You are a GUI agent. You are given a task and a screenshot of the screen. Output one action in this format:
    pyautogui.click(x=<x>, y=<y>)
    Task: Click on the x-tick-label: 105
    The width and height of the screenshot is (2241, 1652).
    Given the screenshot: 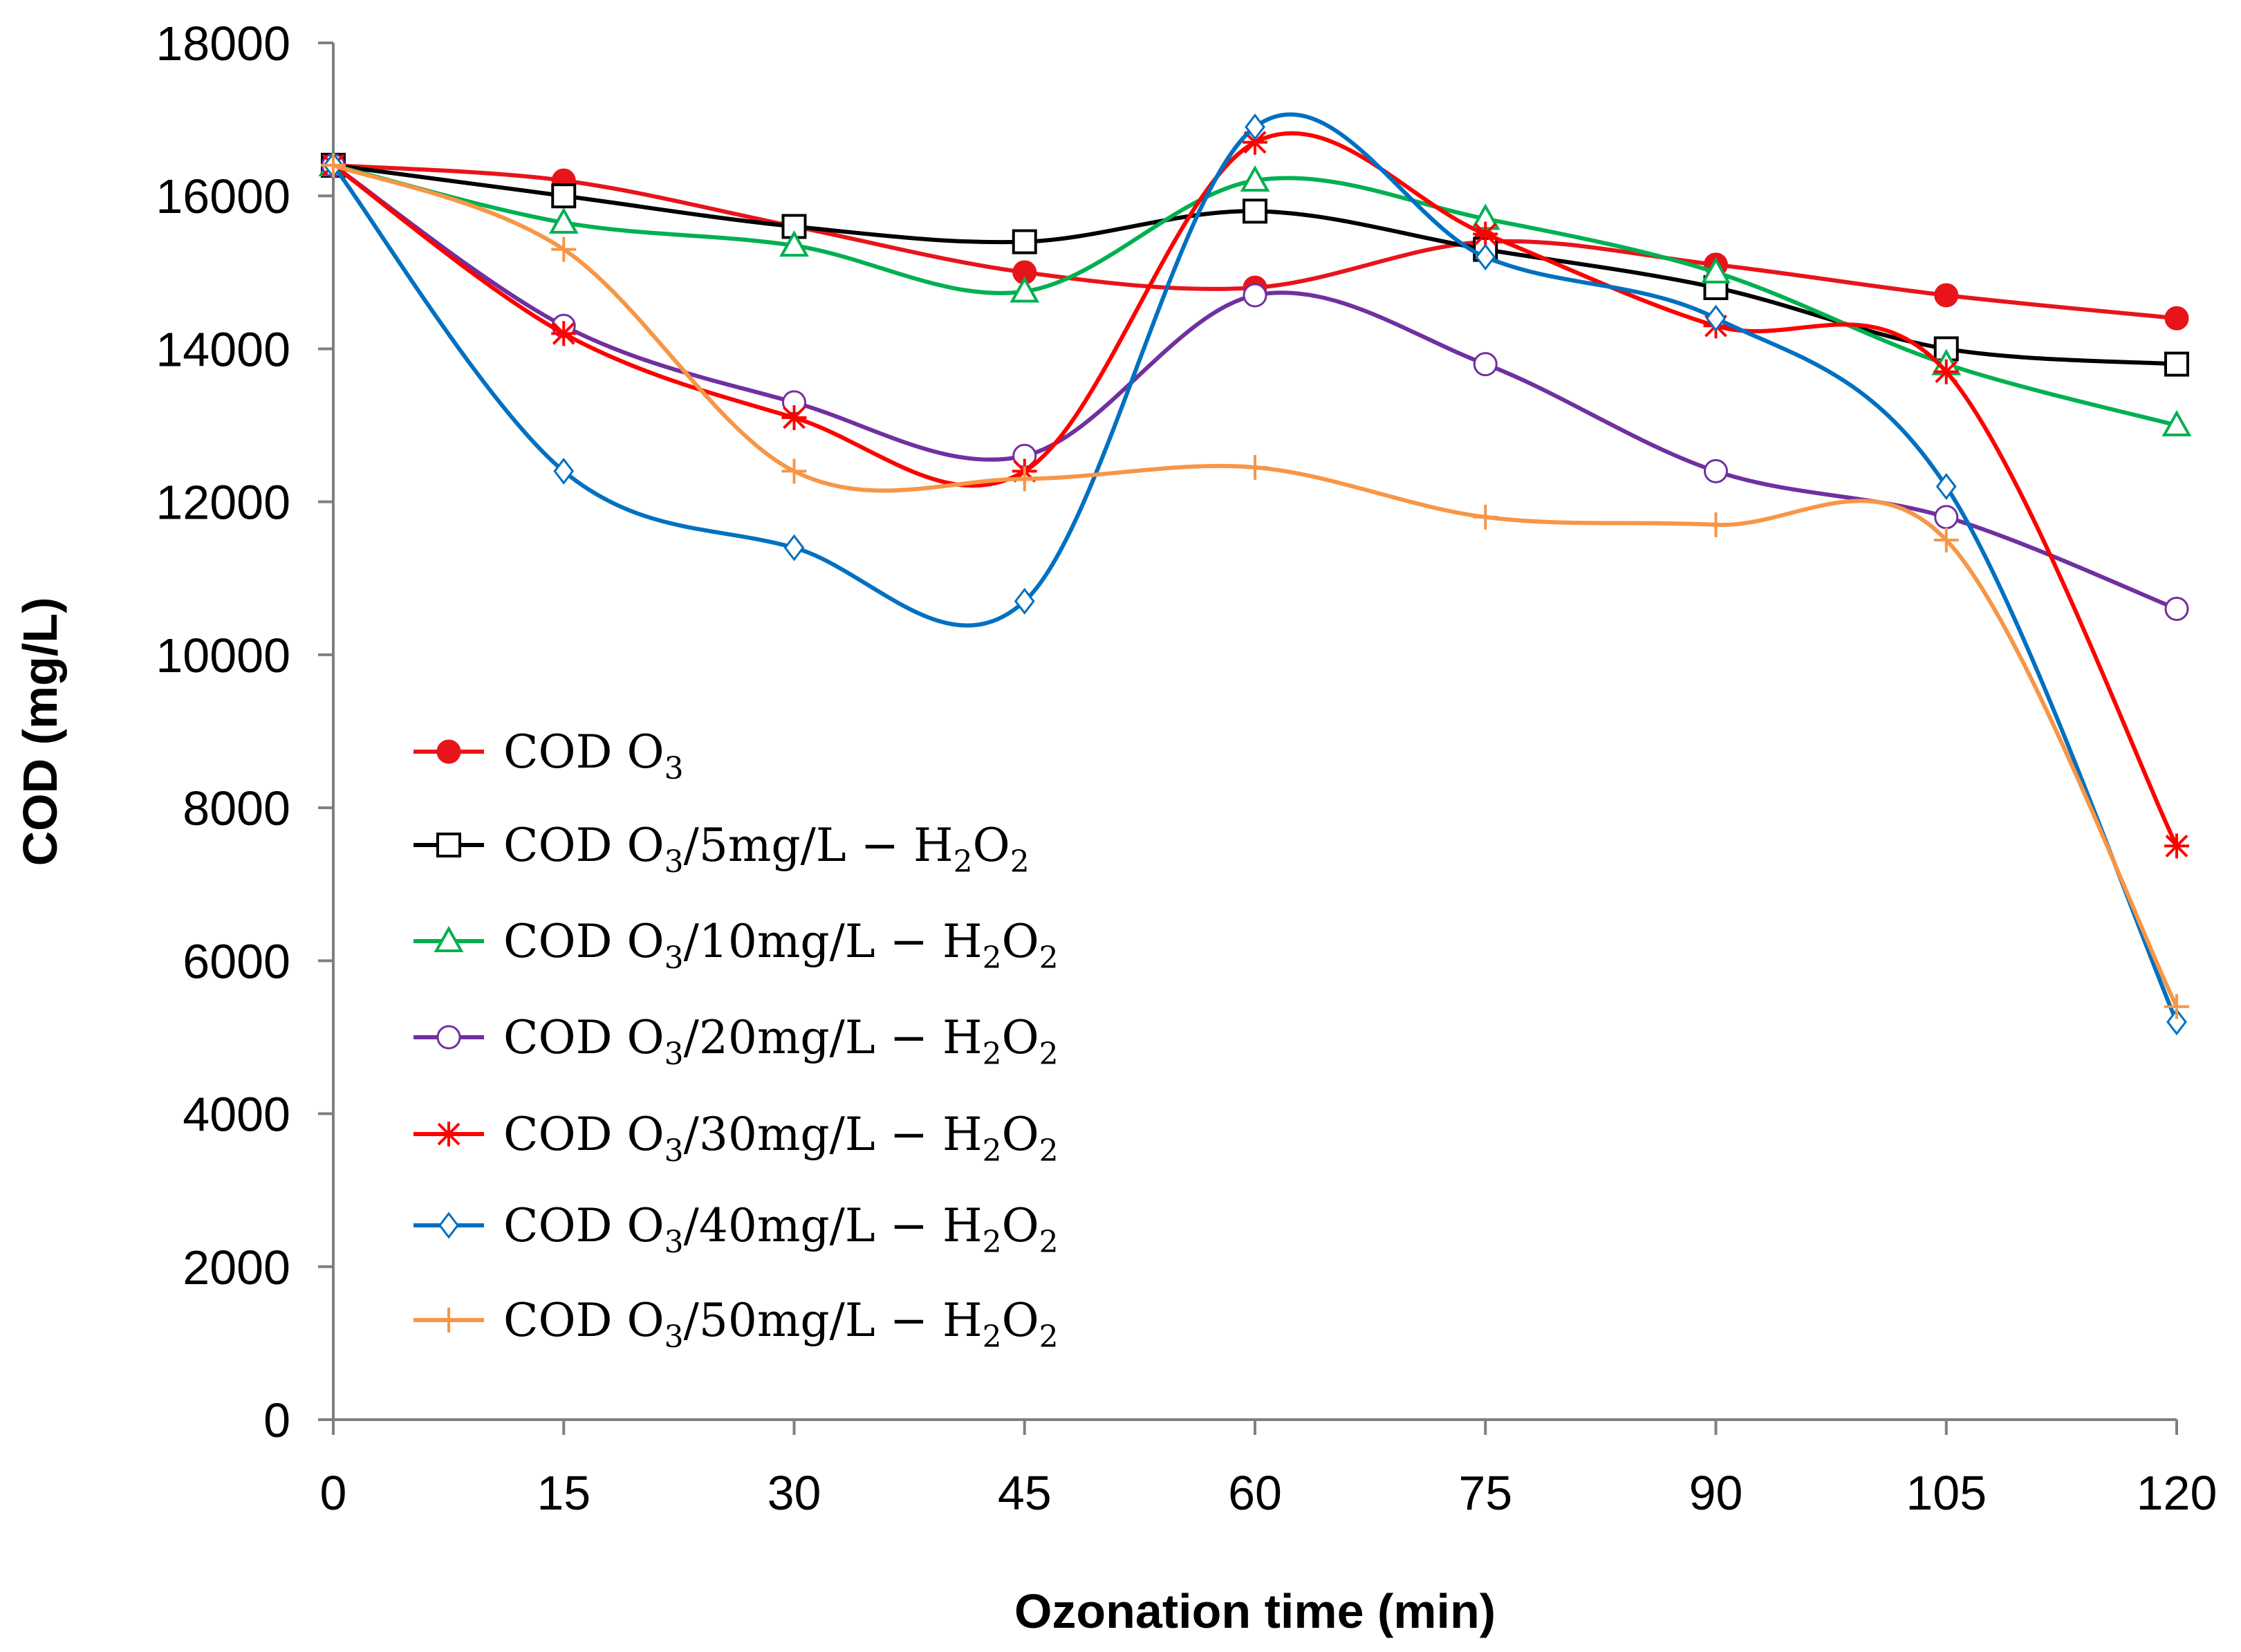 What is the action you would take?
    pyautogui.click(x=1946, y=1493)
    